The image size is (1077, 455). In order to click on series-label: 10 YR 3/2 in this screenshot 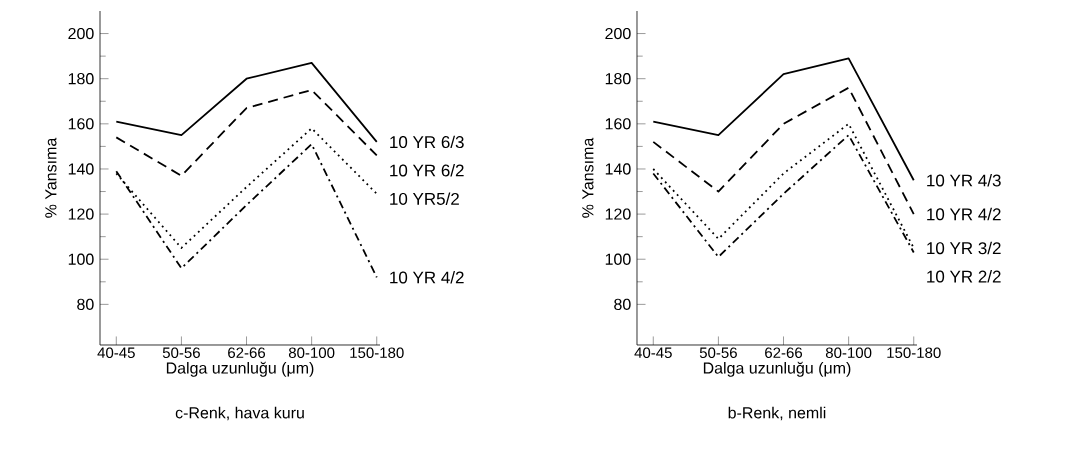, I will do `click(964, 248)`.